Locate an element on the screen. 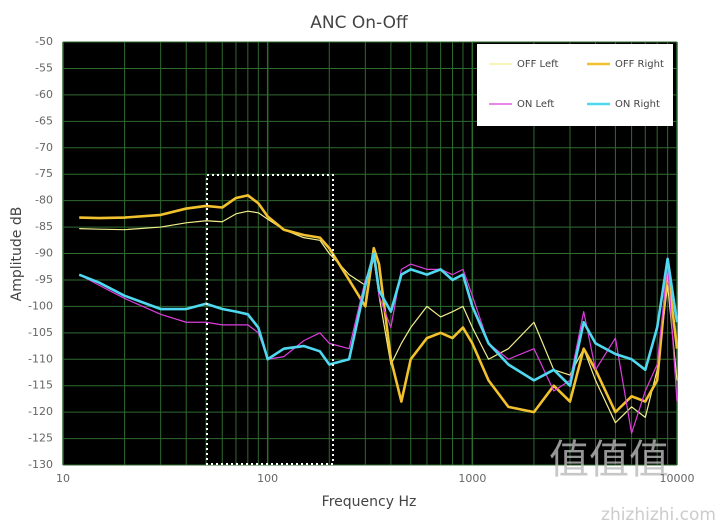  x-axis-label: Frequency Hz is located at coordinates (369, 502).